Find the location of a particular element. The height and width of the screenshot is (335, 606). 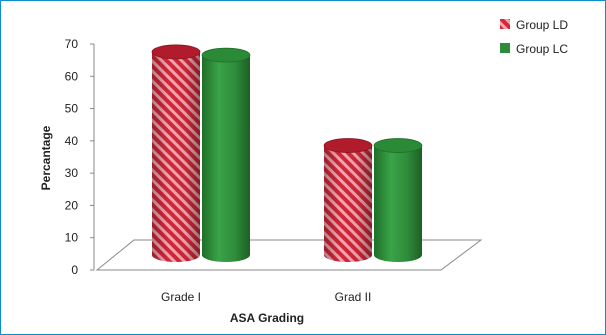

y-tick-label: 60 is located at coordinates (72, 76).